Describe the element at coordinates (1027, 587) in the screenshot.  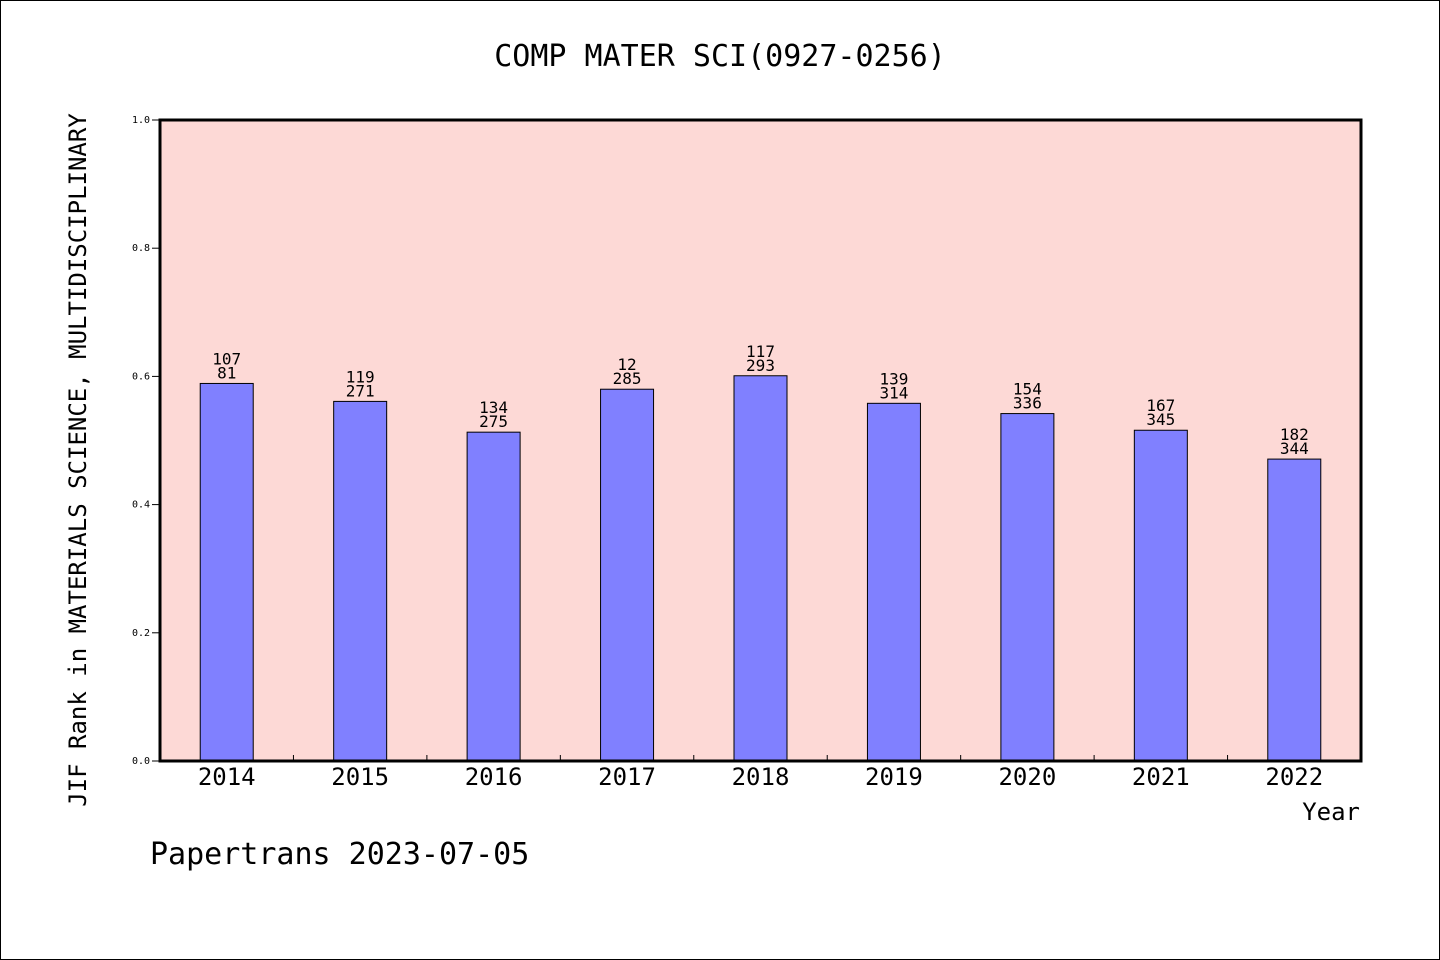
I see `bar-2020` at that location.